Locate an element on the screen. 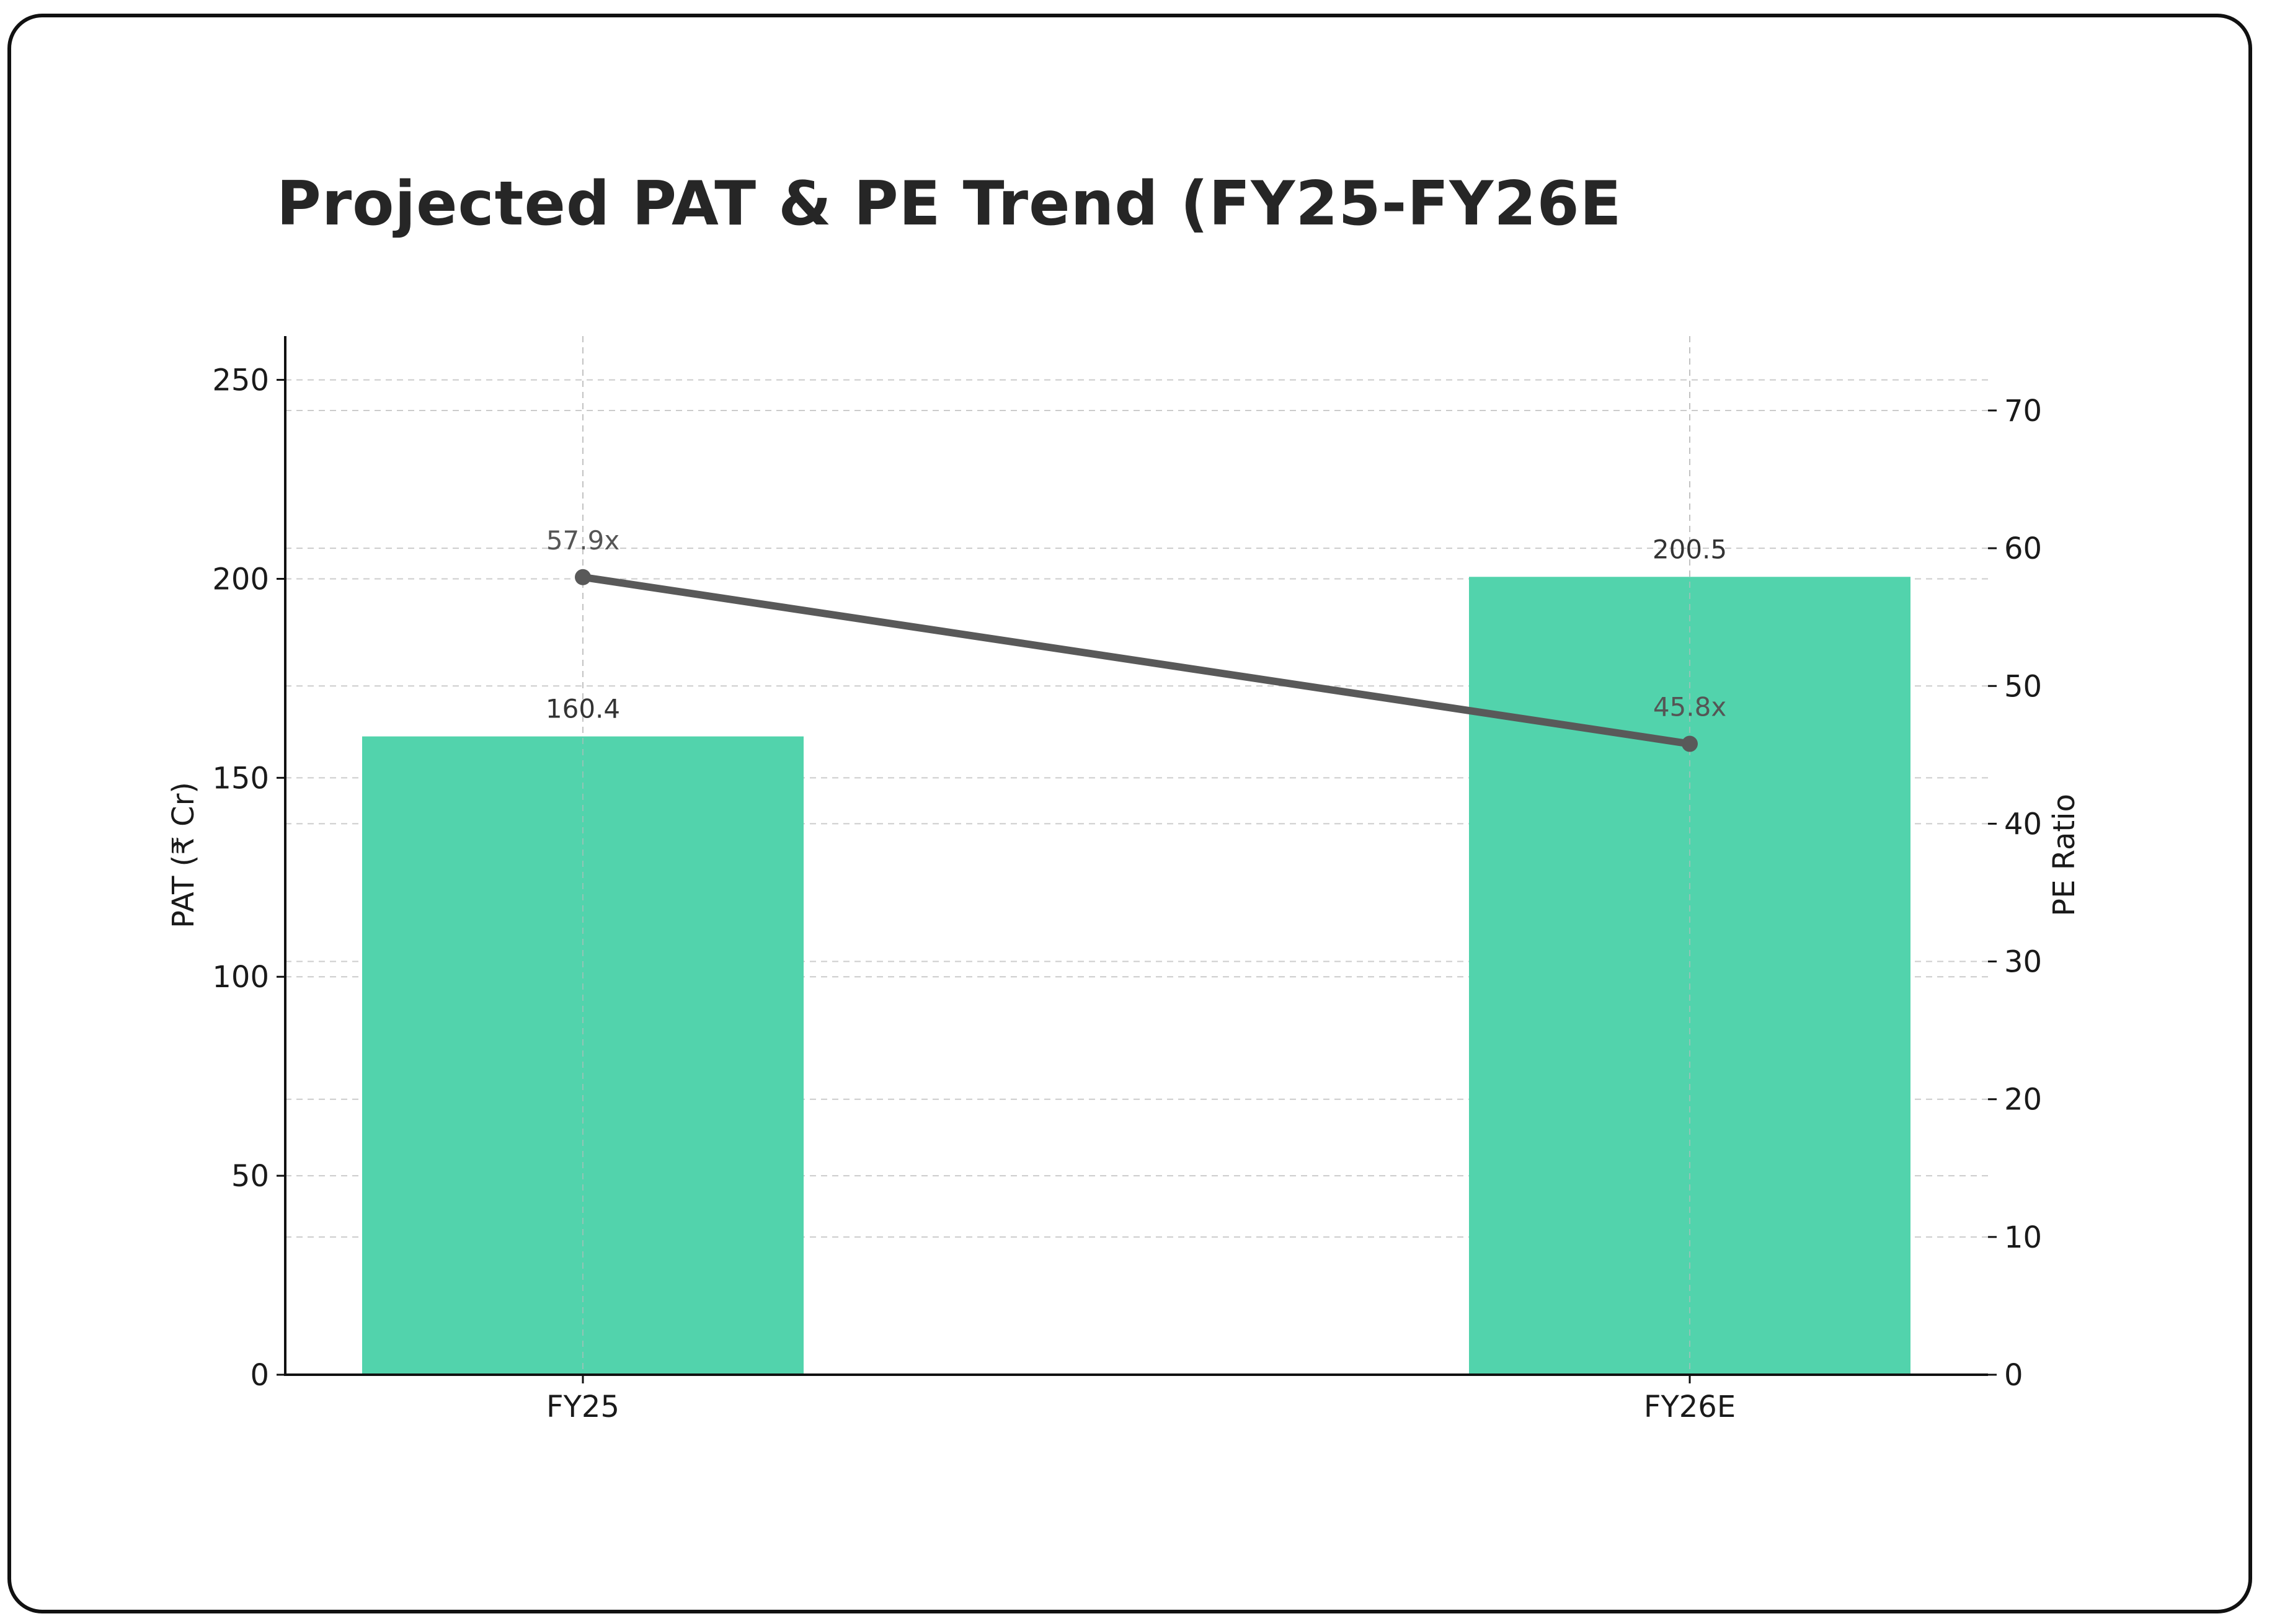 The height and width of the screenshot is (1624, 2272). bar-value-label: 200.5 is located at coordinates (1690, 549).